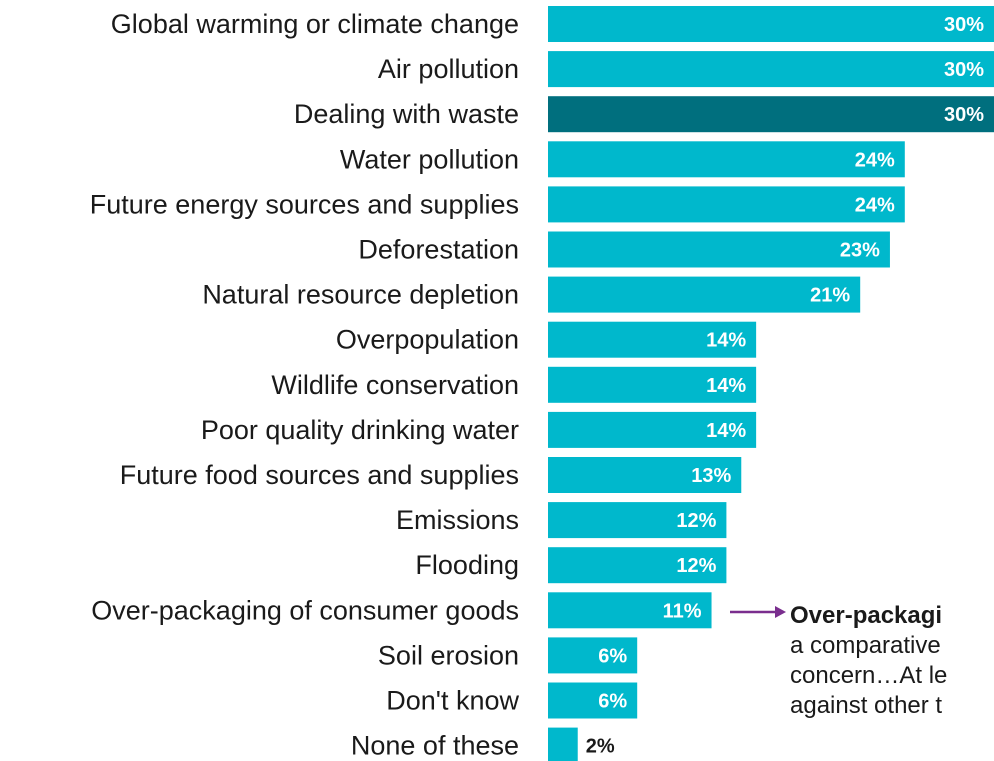 Image resolution: width=994 pixels, height=761 pixels. Describe the element at coordinates (869, 675) in the screenshot. I see `callout-line-3: concern…At le` at that location.